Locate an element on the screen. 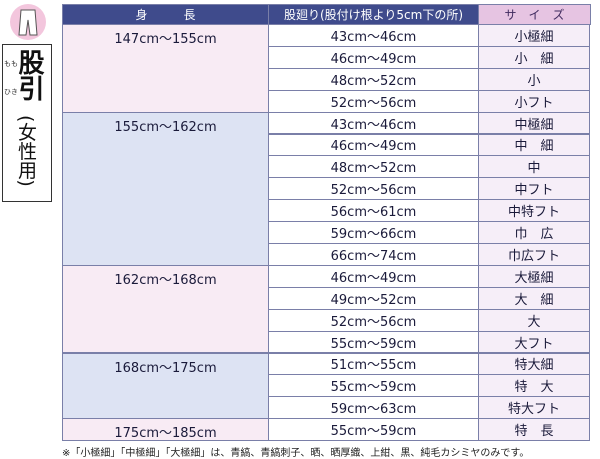 The width and height of the screenshot is (600, 459). garment-icon is located at coordinates (28, 22).